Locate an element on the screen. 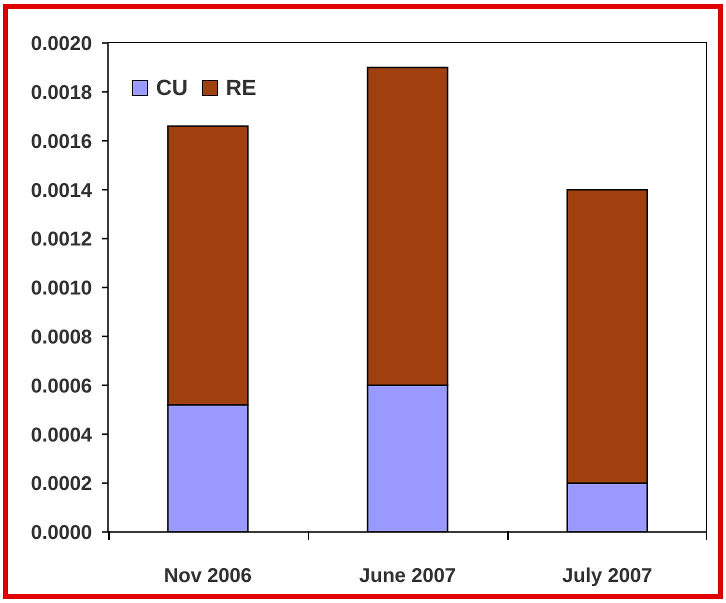  y-tick-label: 0.0008 is located at coordinates (61, 337).